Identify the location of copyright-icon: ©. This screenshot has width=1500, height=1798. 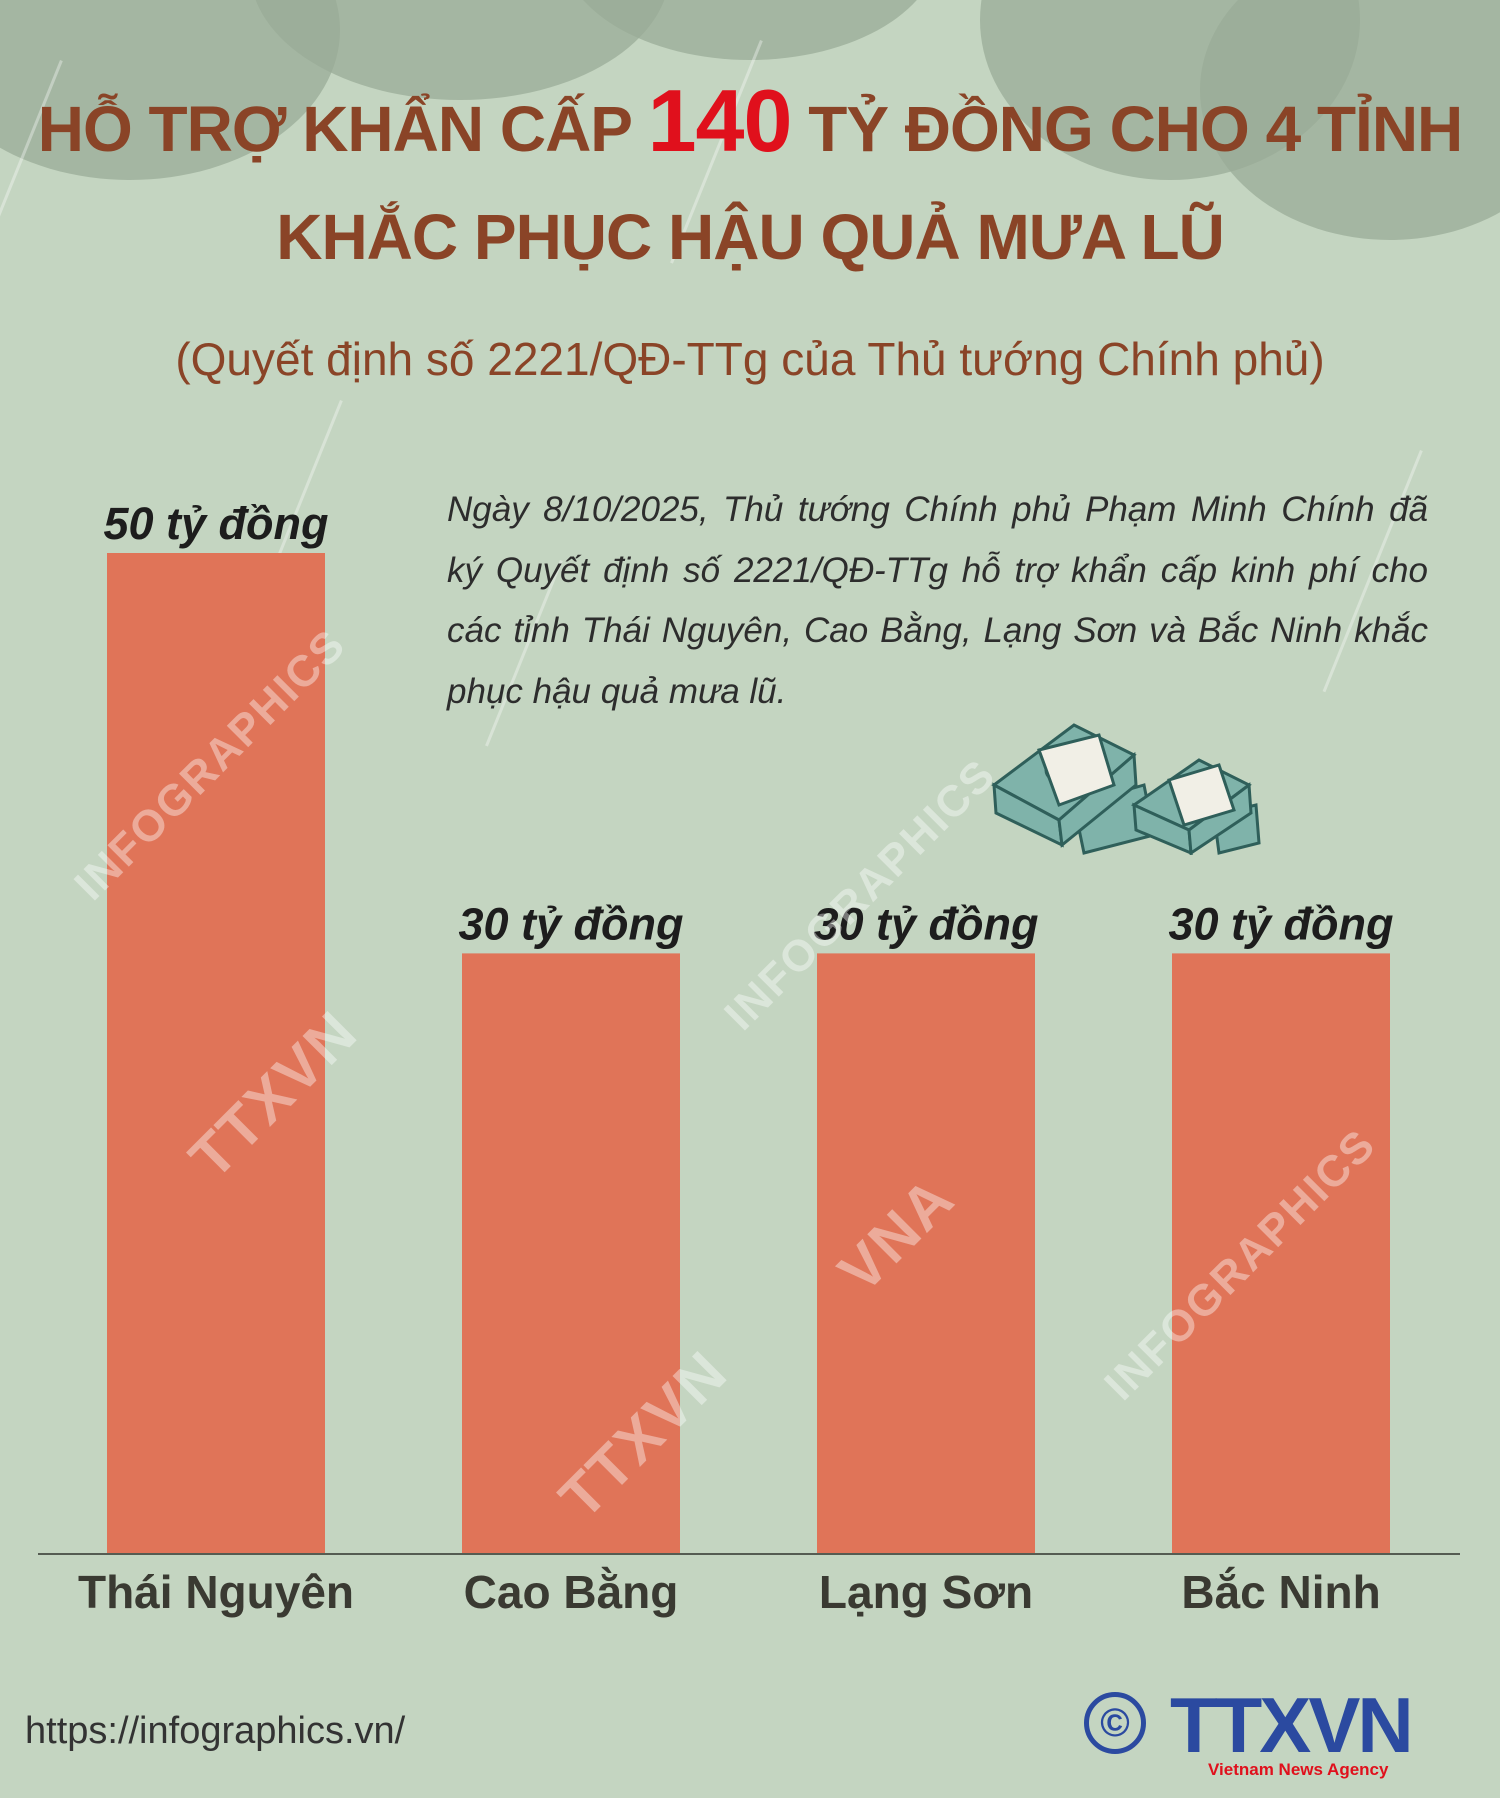
(1115, 1723).